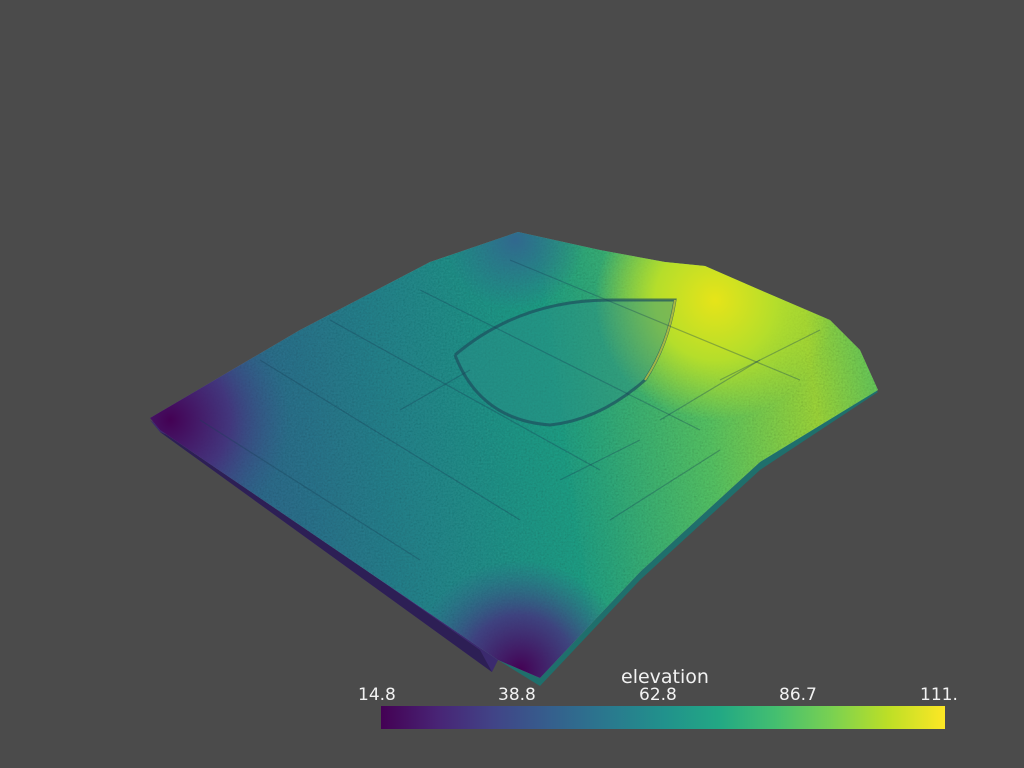 This screenshot has width=1024, height=768. Describe the element at coordinates (565, 362) in the screenshot. I see `crater-basin` at that location.